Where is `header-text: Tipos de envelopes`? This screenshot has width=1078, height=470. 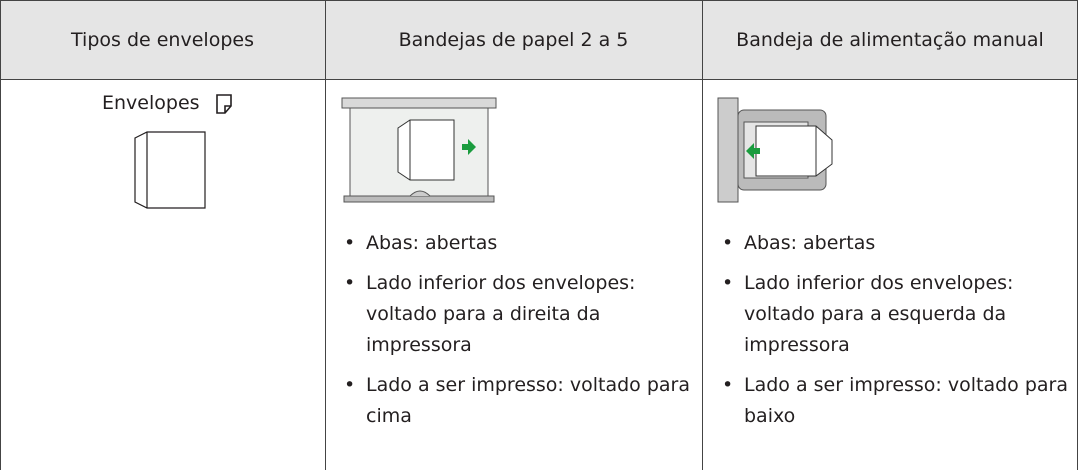
header-text: Tipos de envelopes is located at coordinates (162, 40).